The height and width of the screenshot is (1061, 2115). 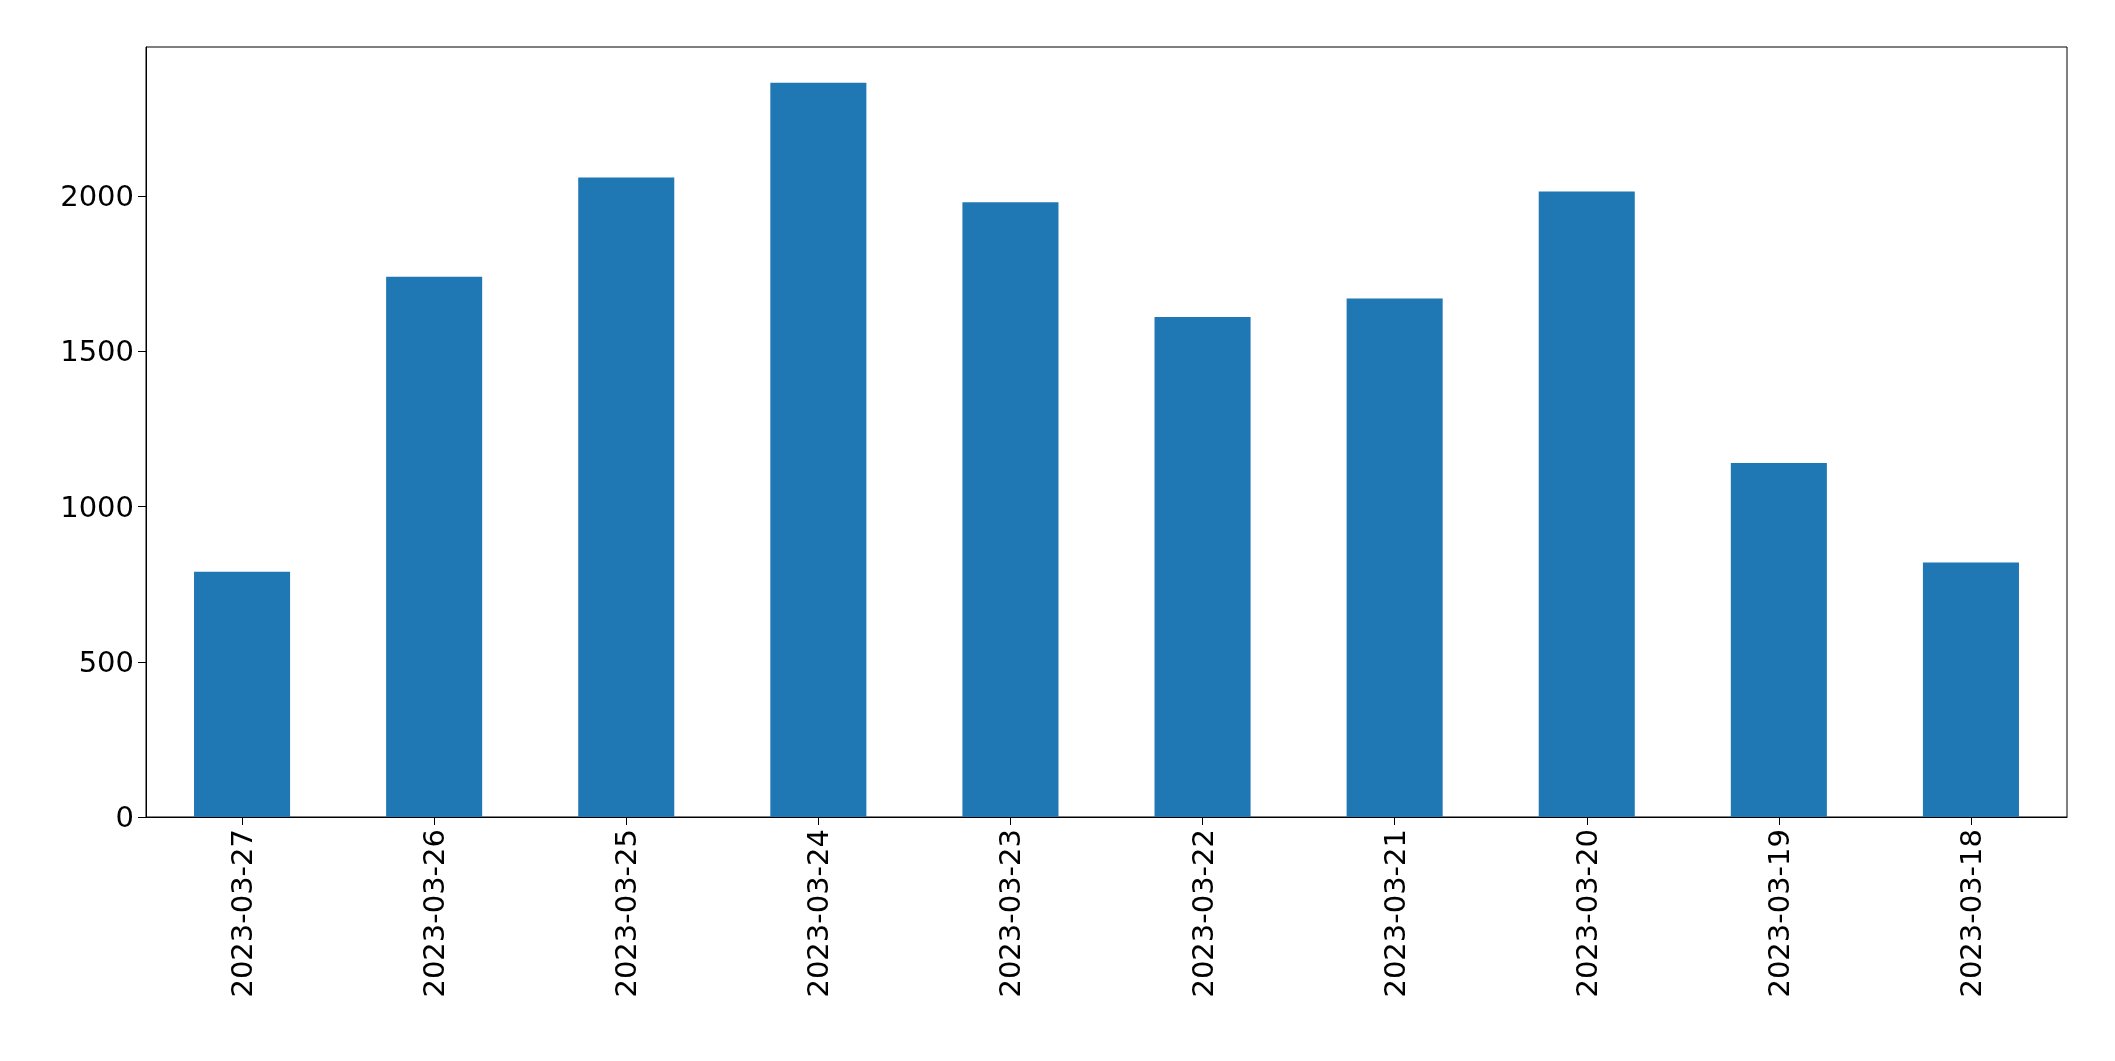 What do you see at coordinates (626, 913) in the screenshot?
I see `x-tick-label: 2023-03-25` at bounding box center [626, 913].